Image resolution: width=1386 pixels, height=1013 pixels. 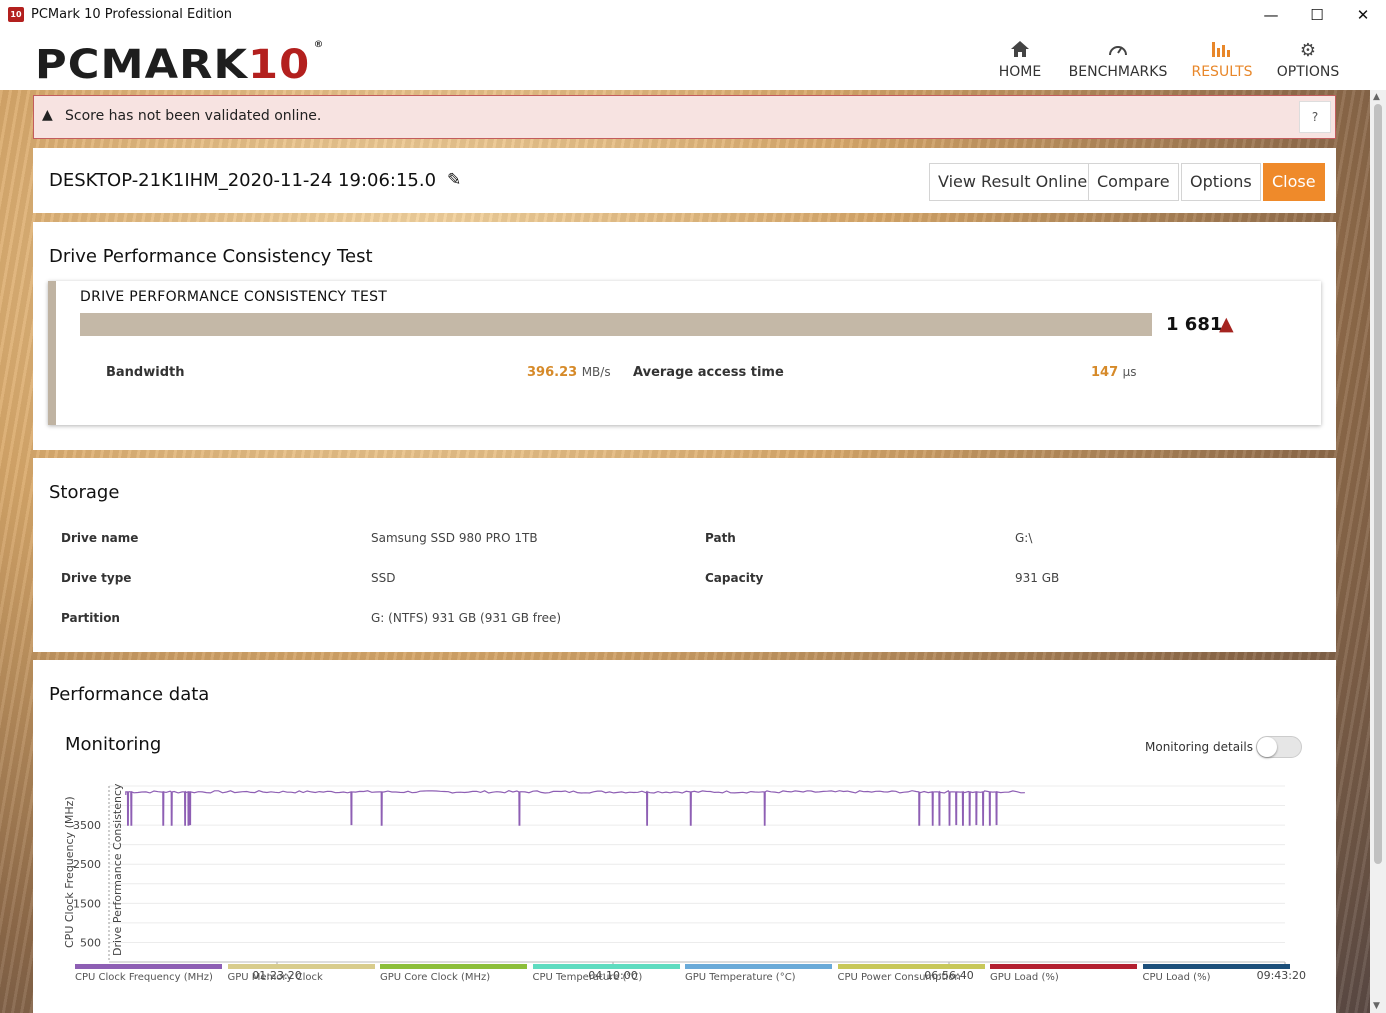 I want to click on edit-pencil-icon: ✎, so click(x=454, y=180).